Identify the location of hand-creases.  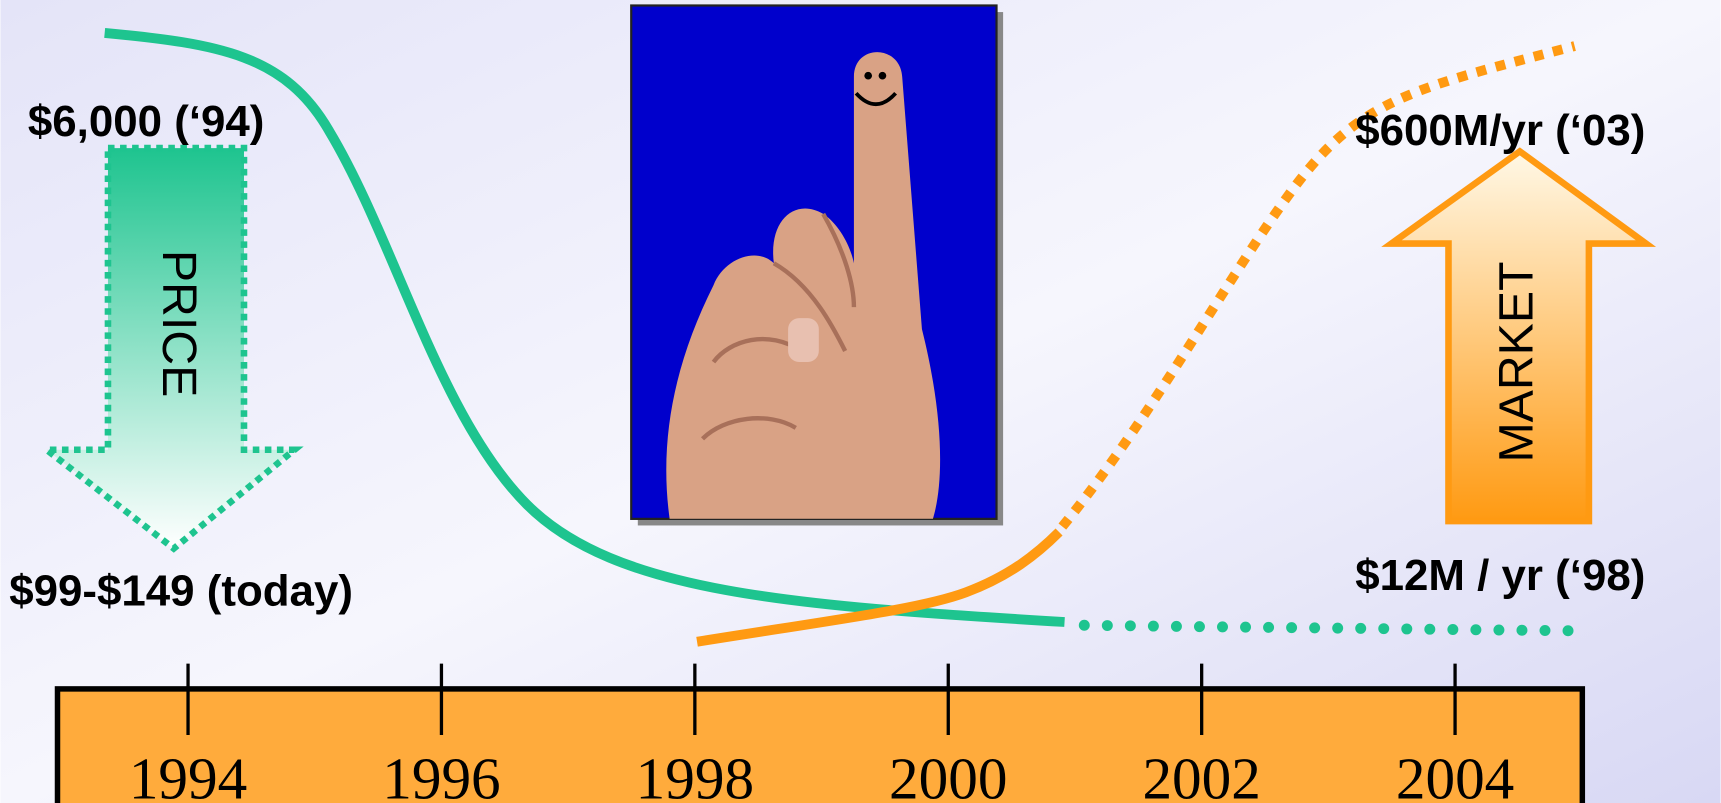
(778, 326).